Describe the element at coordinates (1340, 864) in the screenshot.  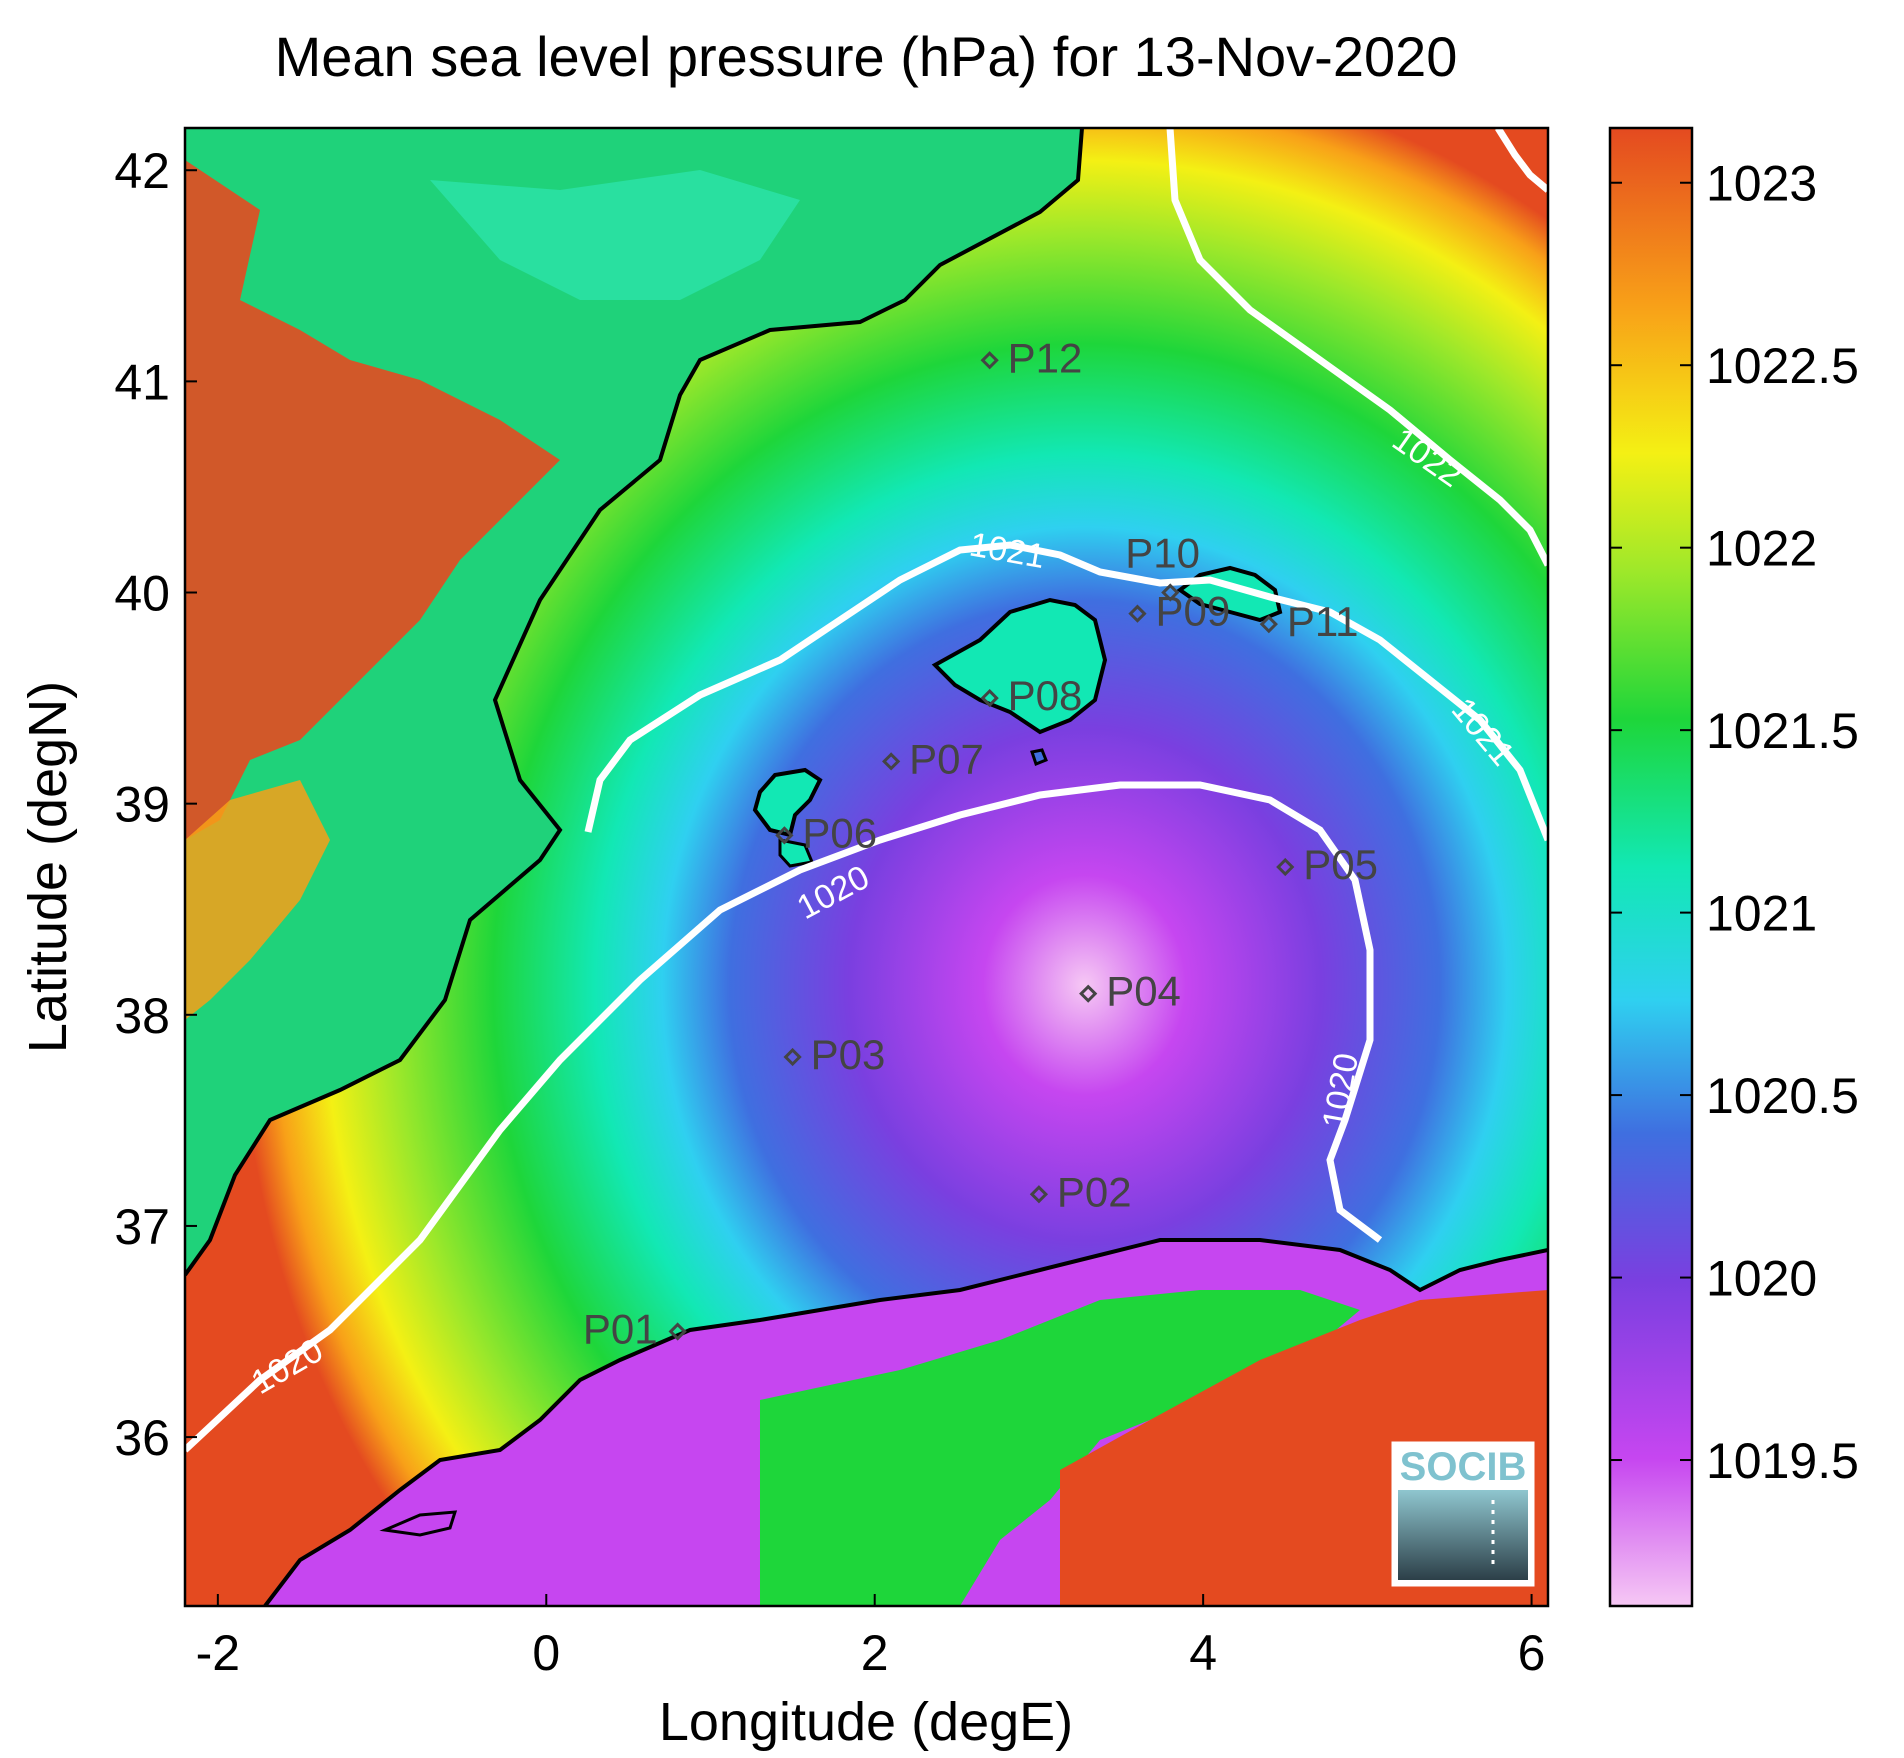
I see `station-label: P05` at that location.